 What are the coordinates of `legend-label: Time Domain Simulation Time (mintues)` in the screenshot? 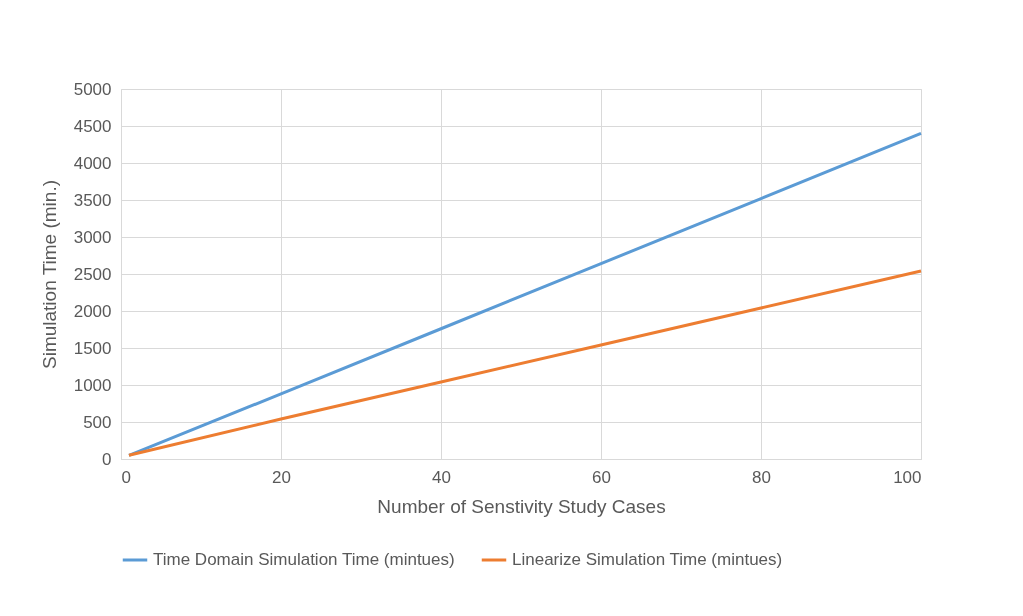 It's located at (304, 559).